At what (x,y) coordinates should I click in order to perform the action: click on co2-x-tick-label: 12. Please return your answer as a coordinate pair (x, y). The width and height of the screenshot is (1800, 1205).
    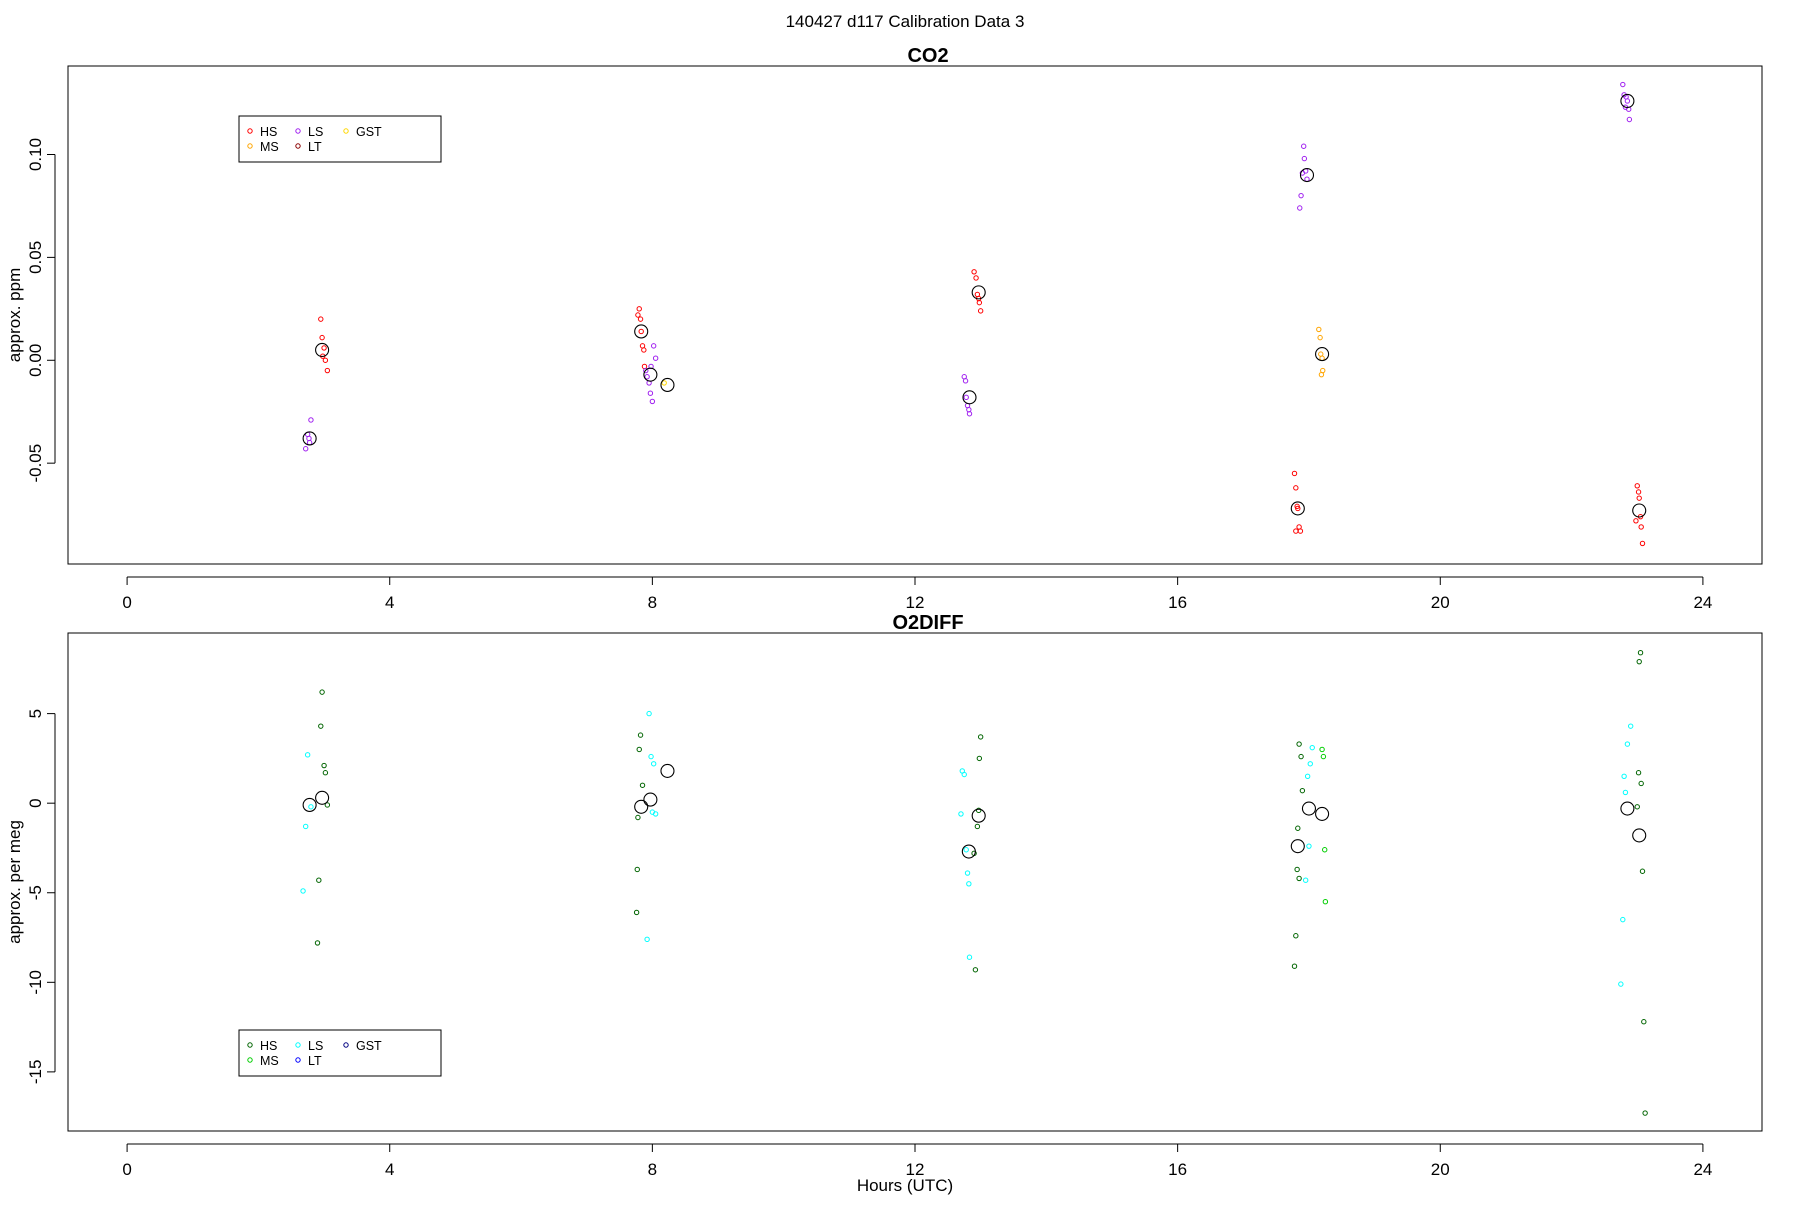
    Looking at the image, I should click on (915, 602).